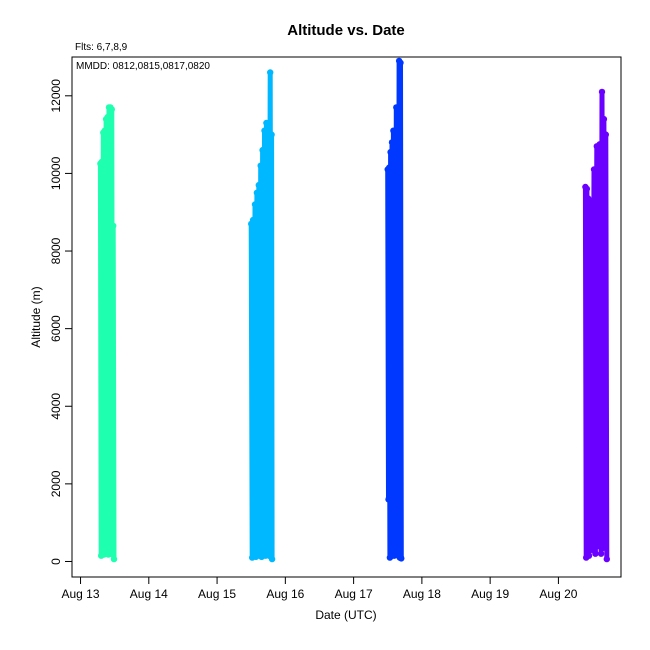 The height and width of the screenshot is (650, 650). What do you see at coordinates (56, 96) in the screenshot?
I see `y-tick-label: 12000` at bounding box center [56, 96].